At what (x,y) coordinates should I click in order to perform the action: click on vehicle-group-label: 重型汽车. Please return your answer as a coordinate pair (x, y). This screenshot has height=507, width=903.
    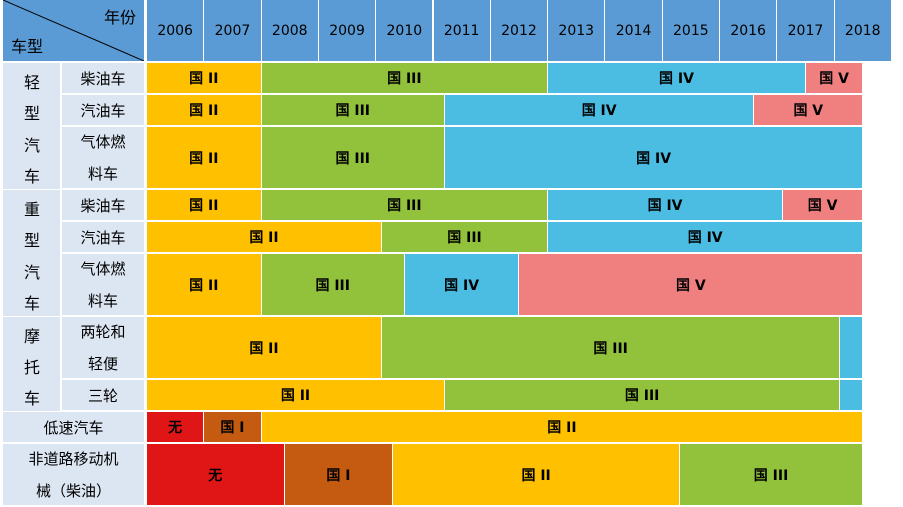
    Looking at the image, I should click on (32, 253).